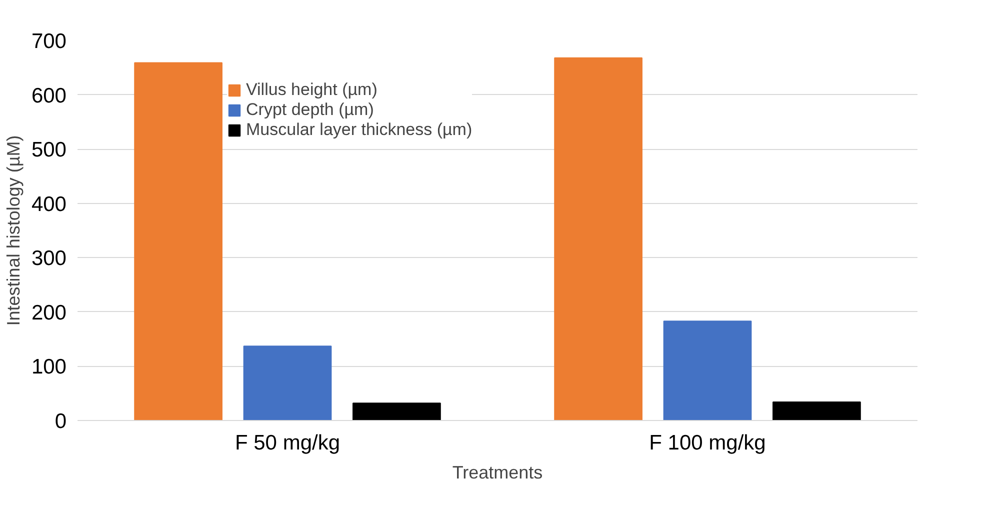 This screenshot has height=516, width=996. Describe the element at coordinates (312, 90) in the screenshot. I see `legend-label: Villus height (µm)` at that location.